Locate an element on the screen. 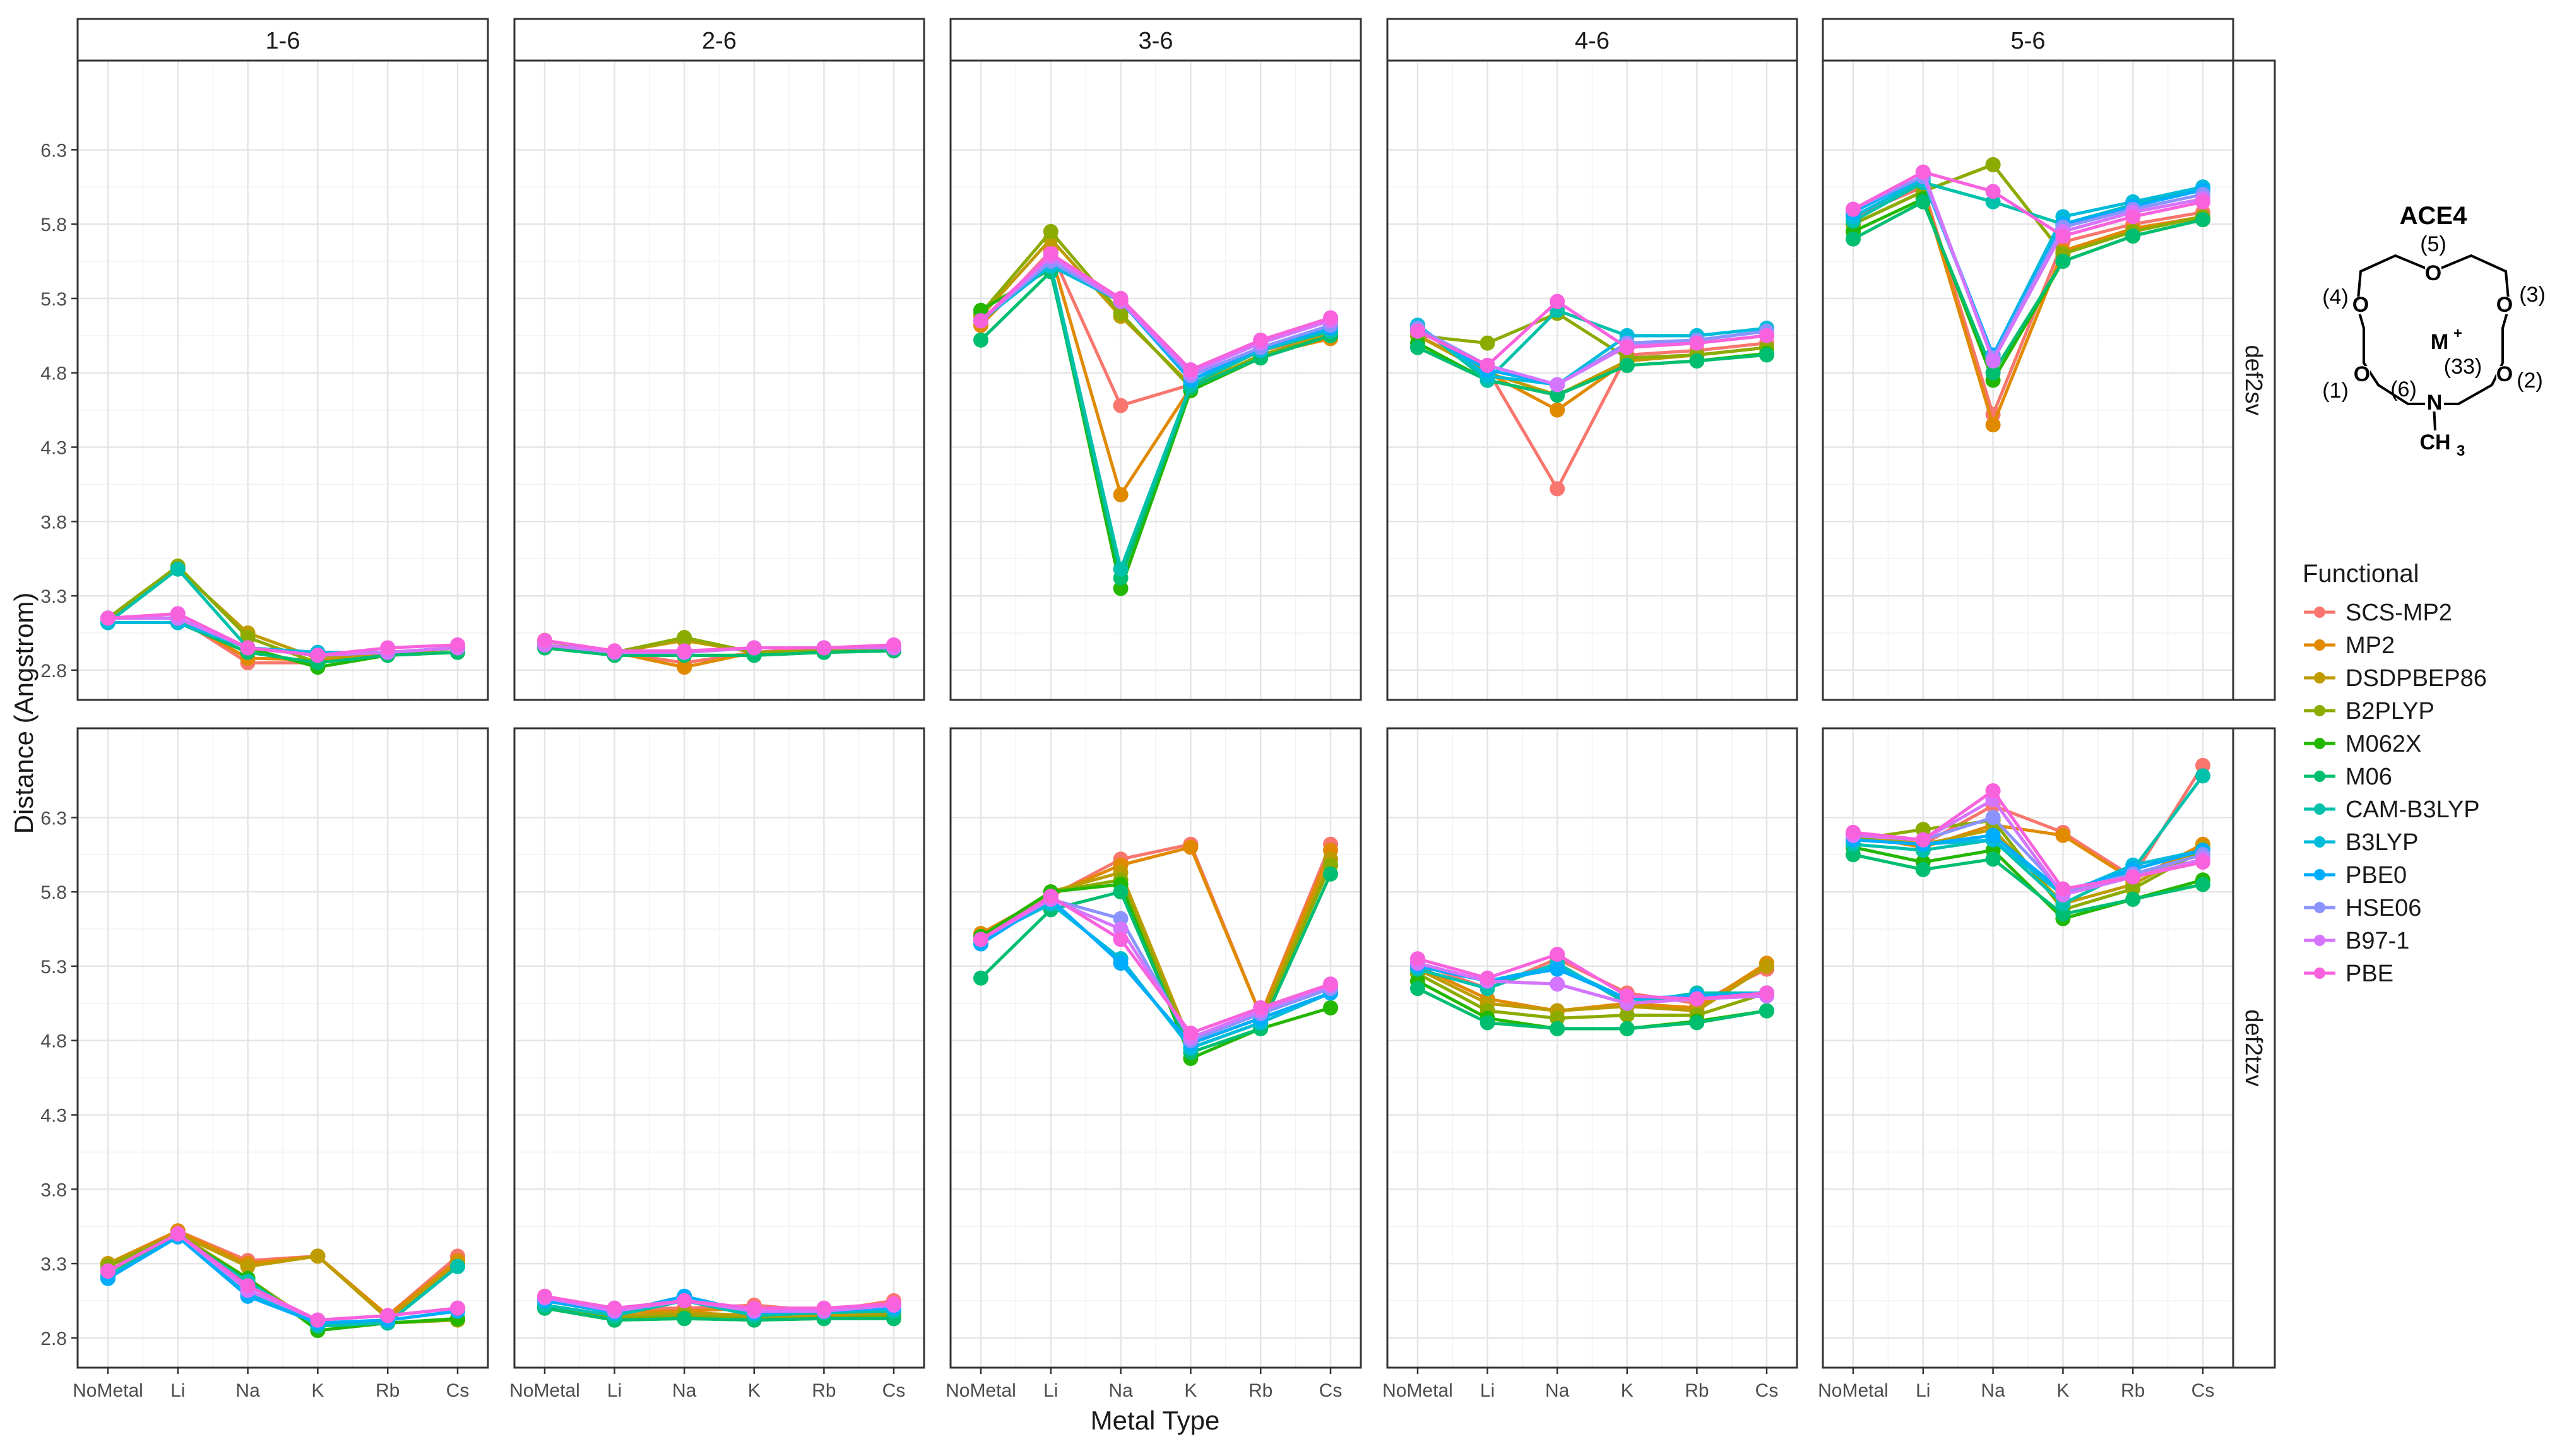 The height and width of the screenshot is (1456, 2550). facet-strip is located at coordinates (2254, 380).